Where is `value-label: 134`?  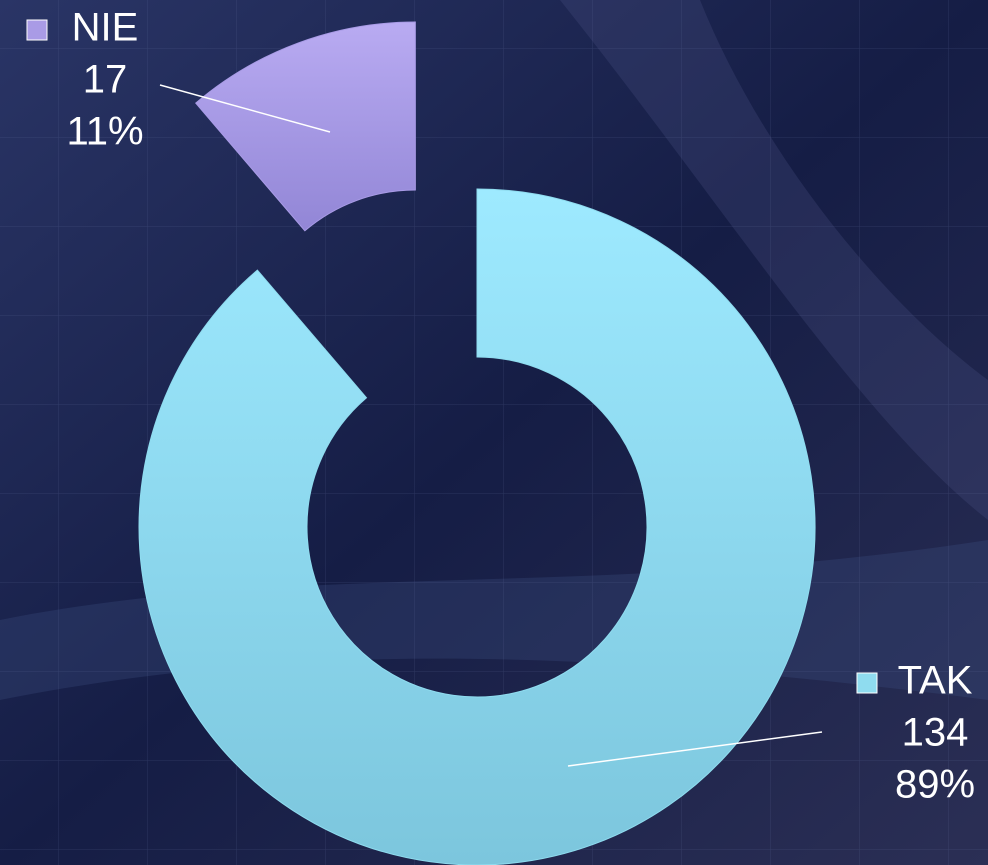
value-label: 134 is located at coordinates (935, 733).